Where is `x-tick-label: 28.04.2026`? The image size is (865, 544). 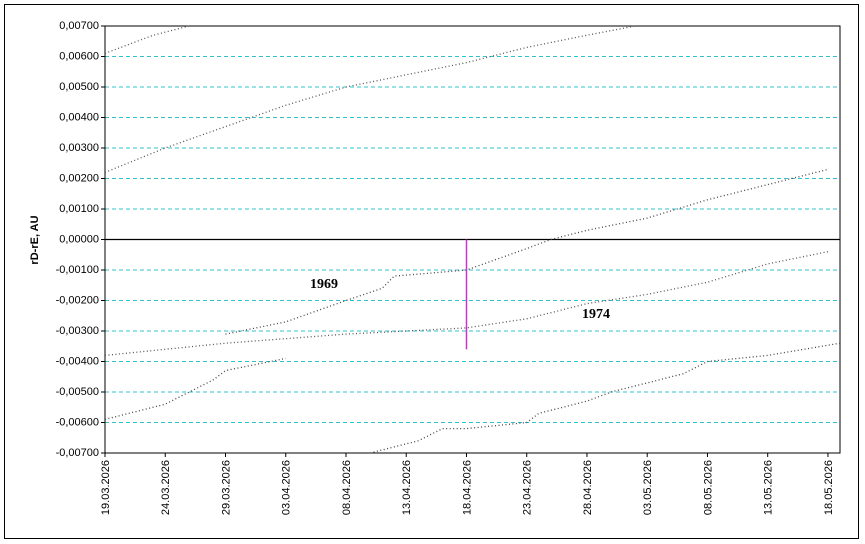 x-tick-label: 28.04.2026 is located at coordinates (588, 487).